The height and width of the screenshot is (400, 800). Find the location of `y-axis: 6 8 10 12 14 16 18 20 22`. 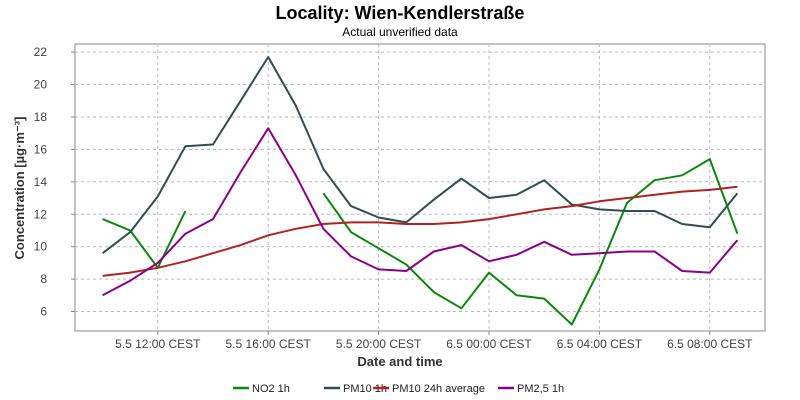

y-axis: 6 8 10 12 14 16 18 20 22 is located at coordinates (54, 182).